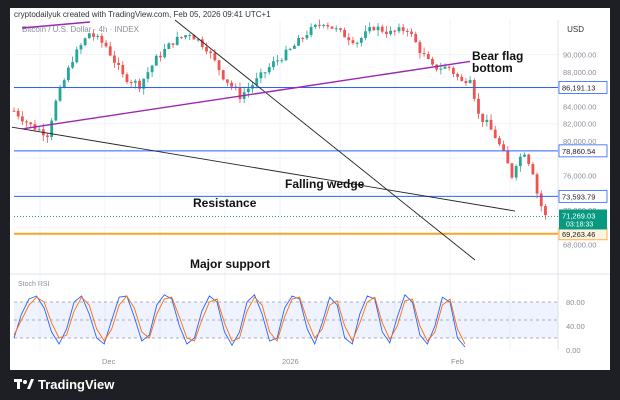 The width and height of the screenshot is (620, 400). I want to click on current-price-tag, so click(583, 219).